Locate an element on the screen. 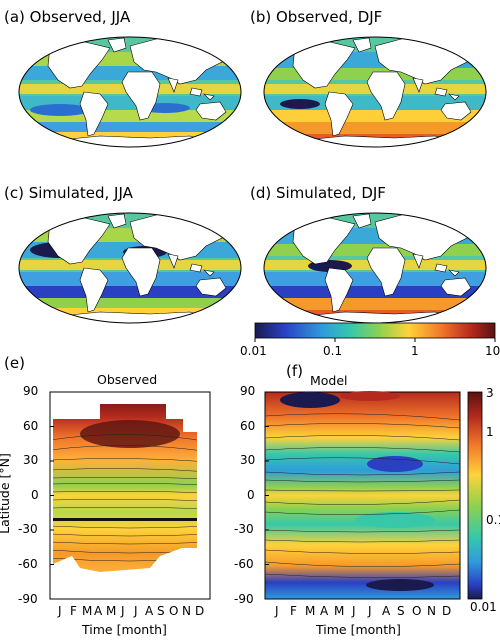 The height and width of the screenshot is (644, 500). map-colorbar-tick: 0.01 is located at coordinates (253, 351).